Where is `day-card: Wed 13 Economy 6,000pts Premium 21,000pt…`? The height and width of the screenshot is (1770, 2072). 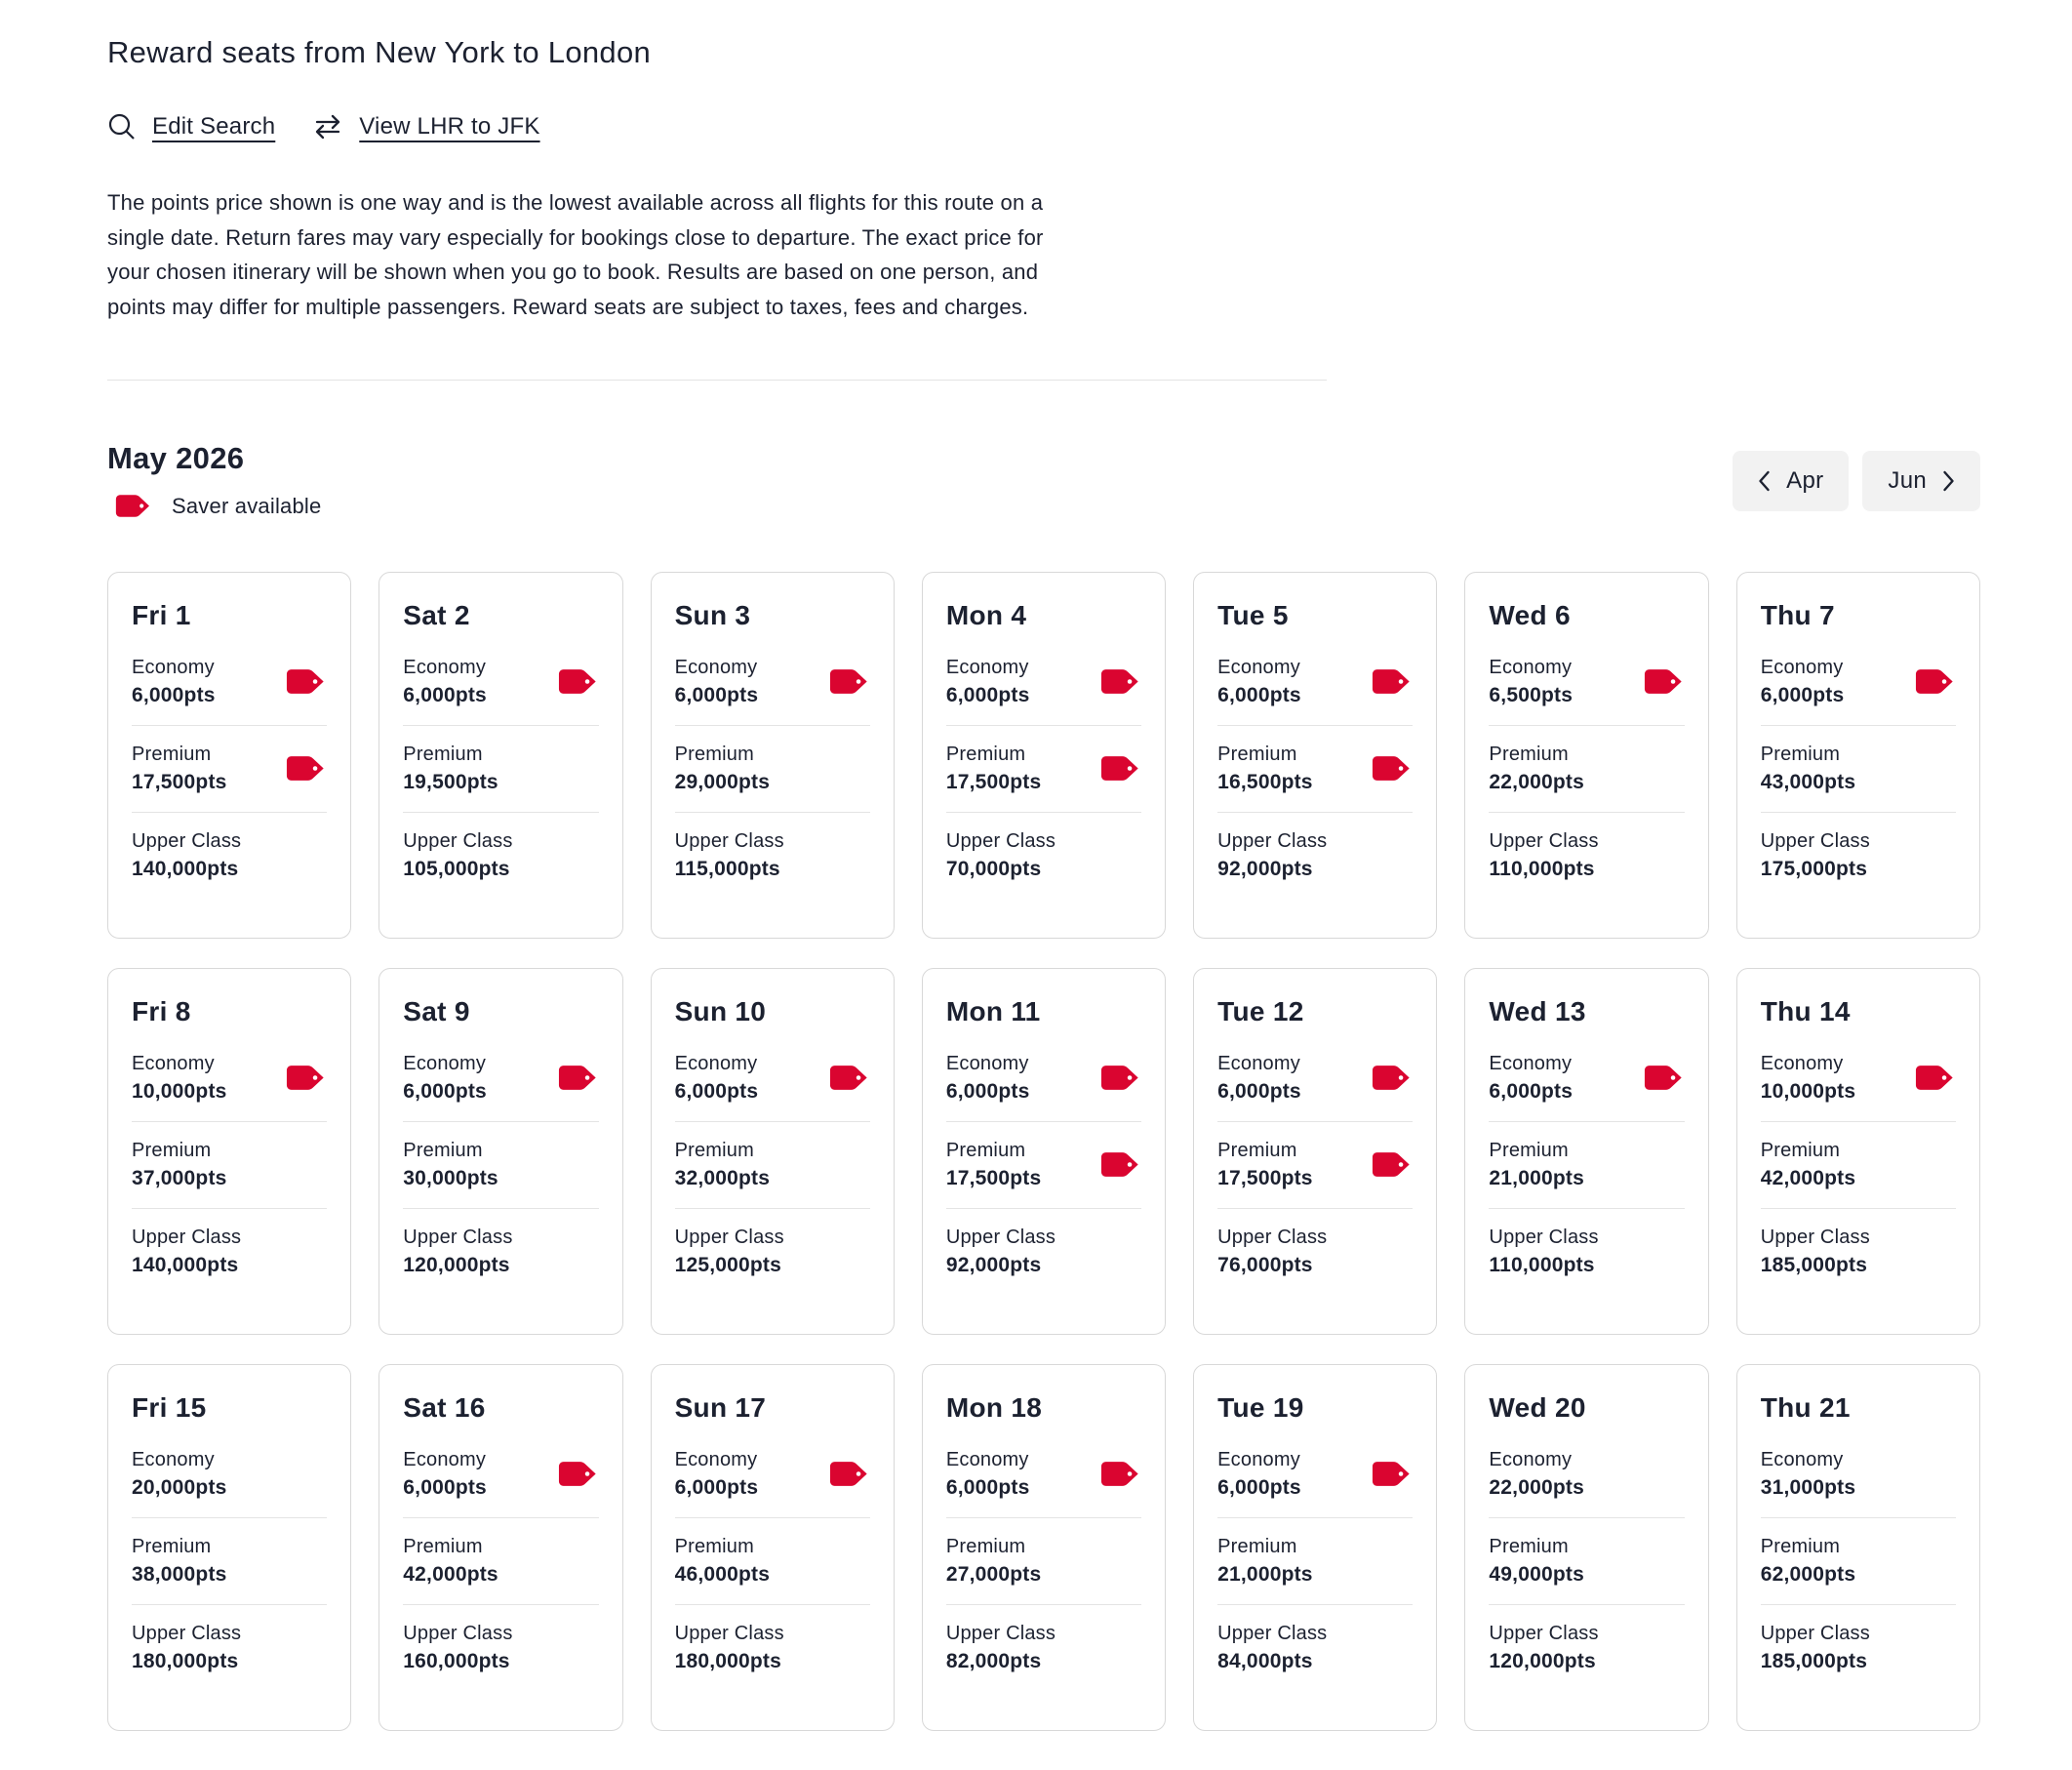
day-card: Wed 13 Economy 6,000pts Premium 21,000pt… is located at coordinates (1587, 1151).